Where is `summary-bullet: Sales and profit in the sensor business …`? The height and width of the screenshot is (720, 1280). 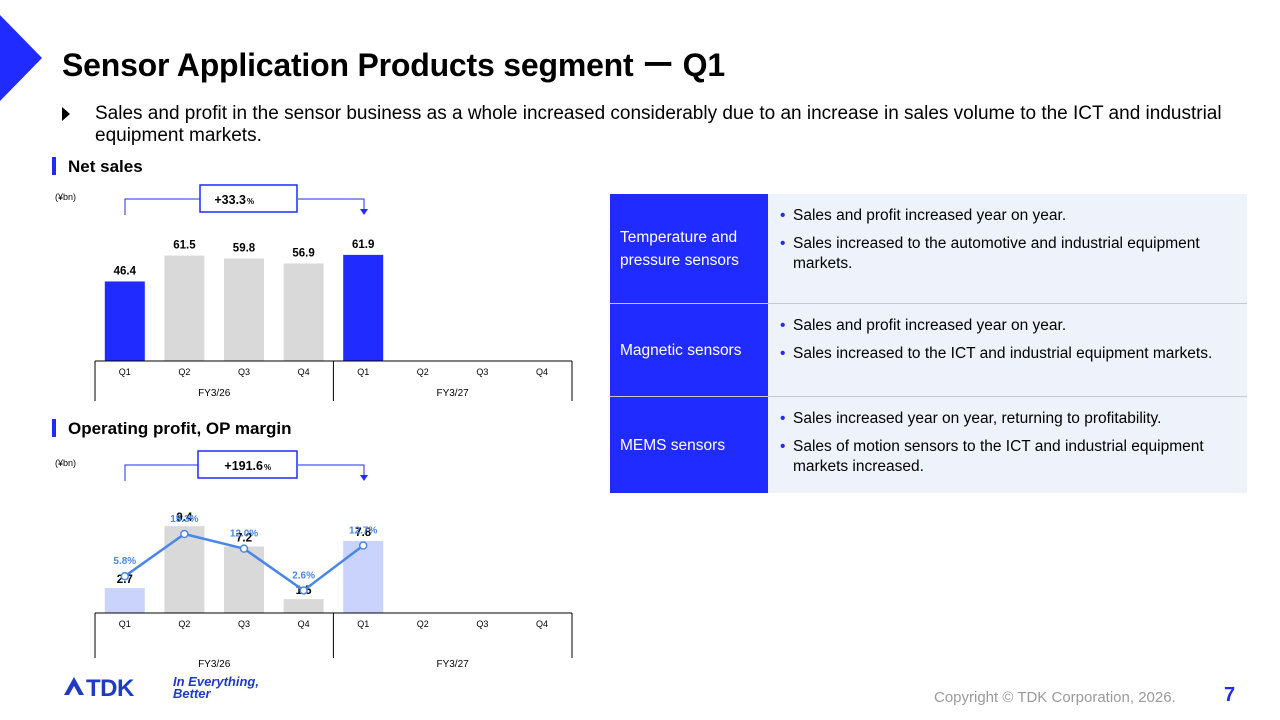 summary-bullet: Sales and profit in the sensor business … is located at coordinates (657, 125).